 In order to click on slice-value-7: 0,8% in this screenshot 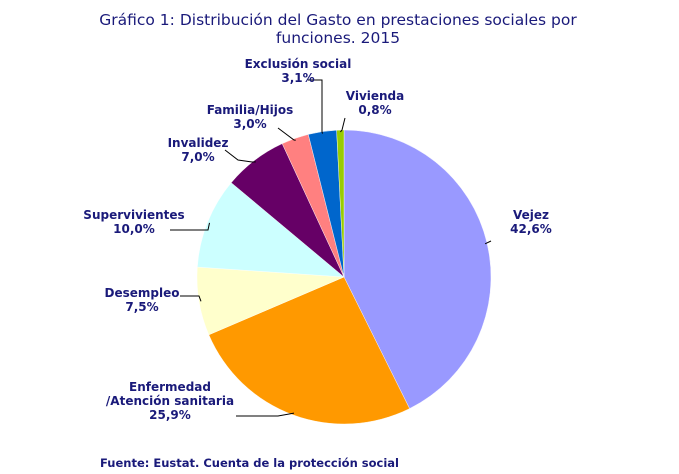, I will do `click(374, 110)`.